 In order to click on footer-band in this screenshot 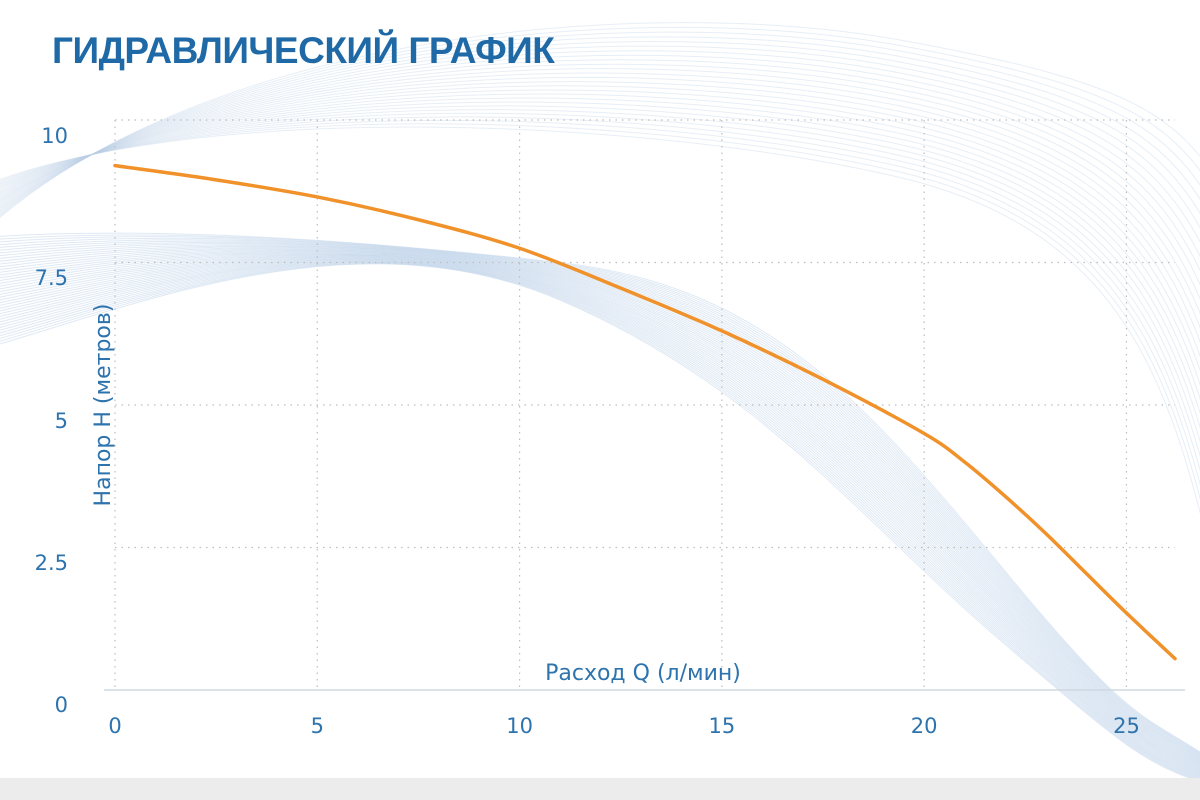, I will do `click(600, 789)`.